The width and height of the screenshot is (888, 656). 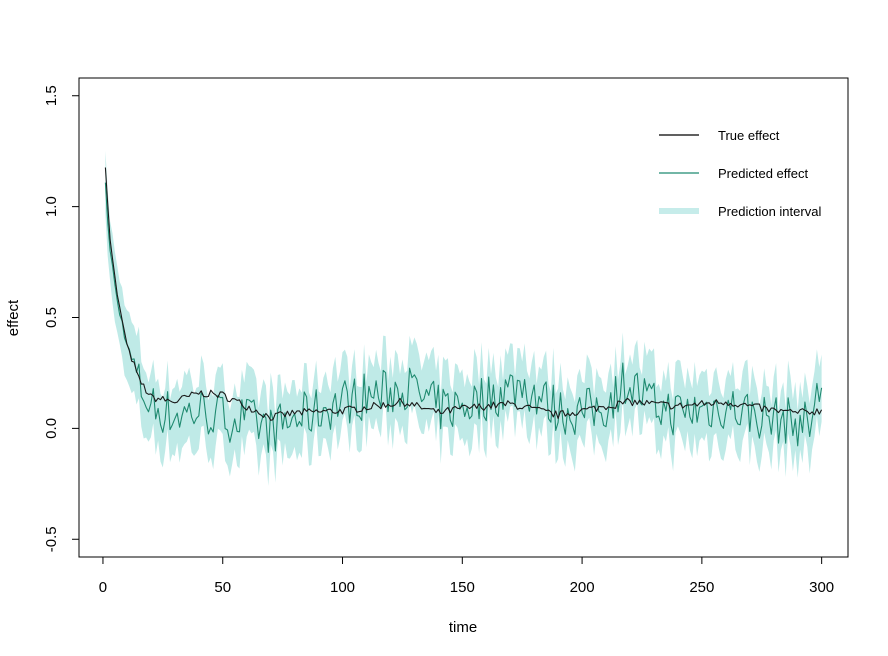 I want to click on x-tick-label: 300, so click(x=821, y=587).